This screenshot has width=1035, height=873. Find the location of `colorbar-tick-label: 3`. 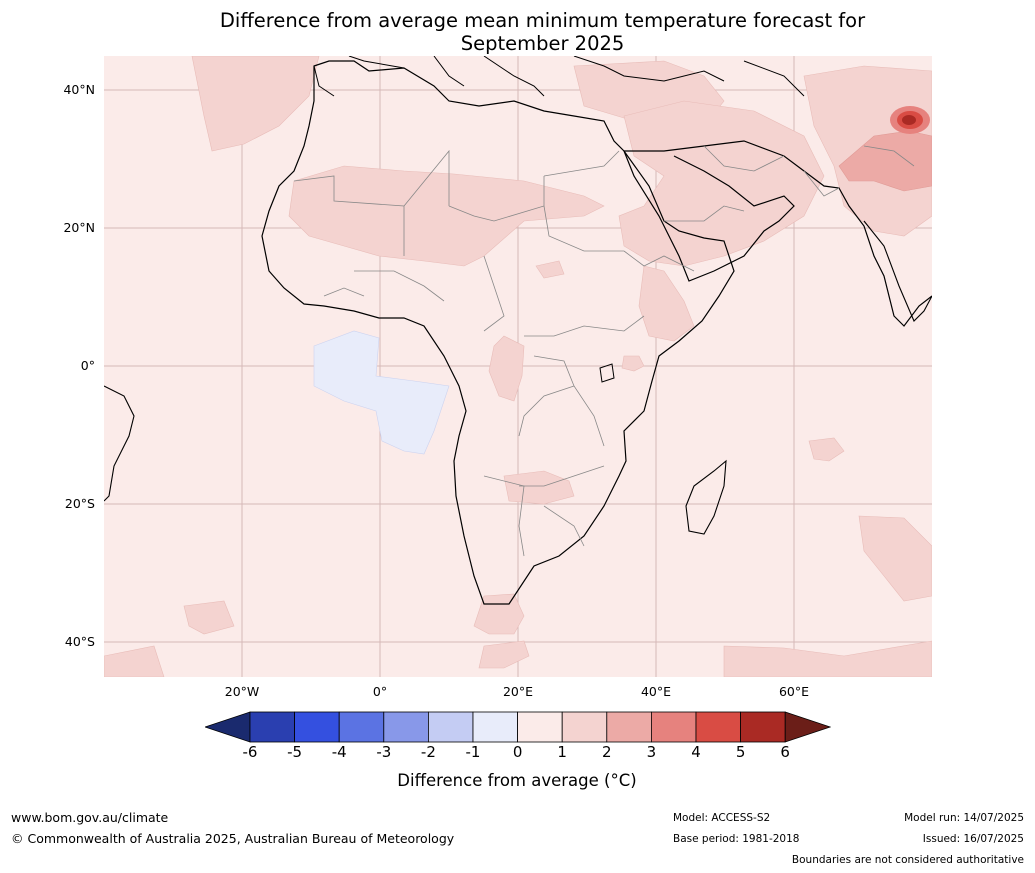

colorbar-tick-label: 3 is located at coordinates (651, 752).